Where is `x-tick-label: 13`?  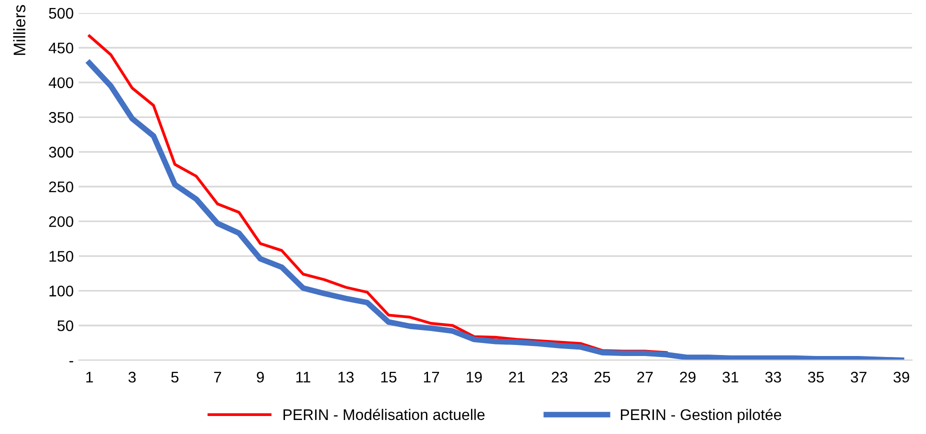
x-tick-label: 13 is located at coordinates (346, 377).